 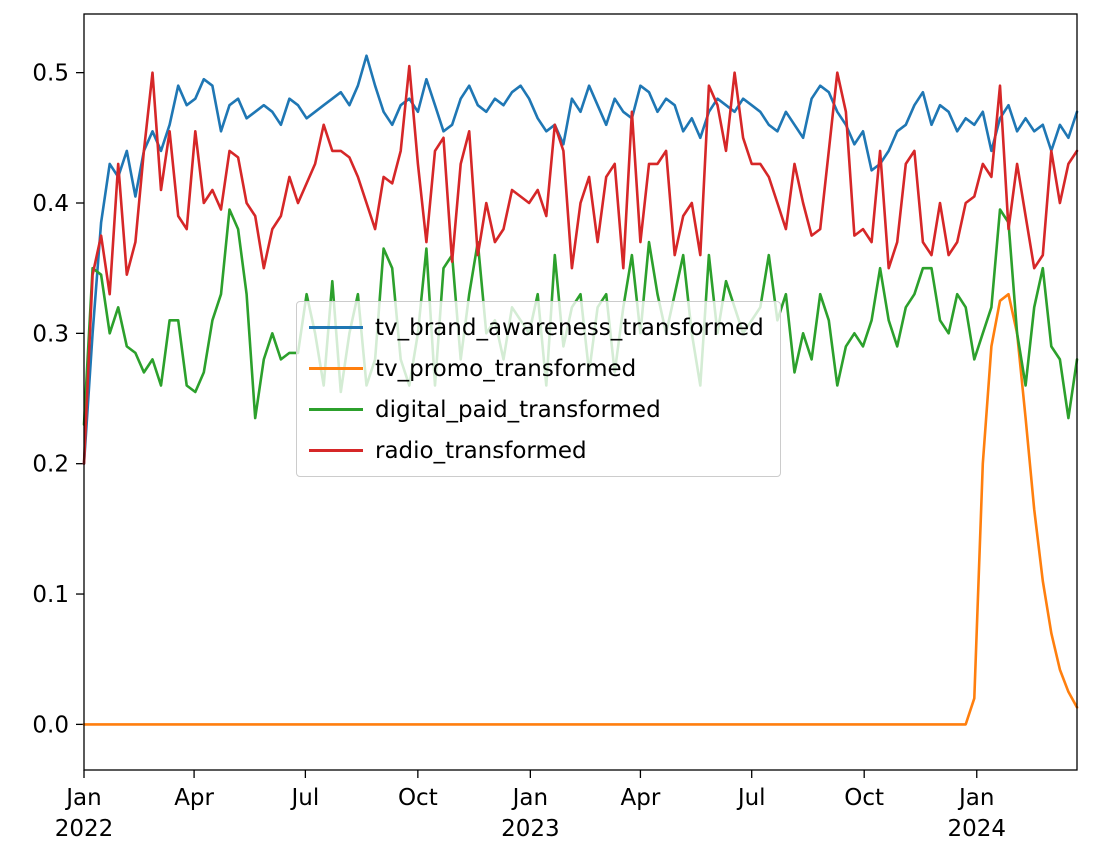 What do you see at coordinates (506, 368) in the screenshot?
I see `legend-label: tv_promo_transformed` at bounding box center [506, 368].